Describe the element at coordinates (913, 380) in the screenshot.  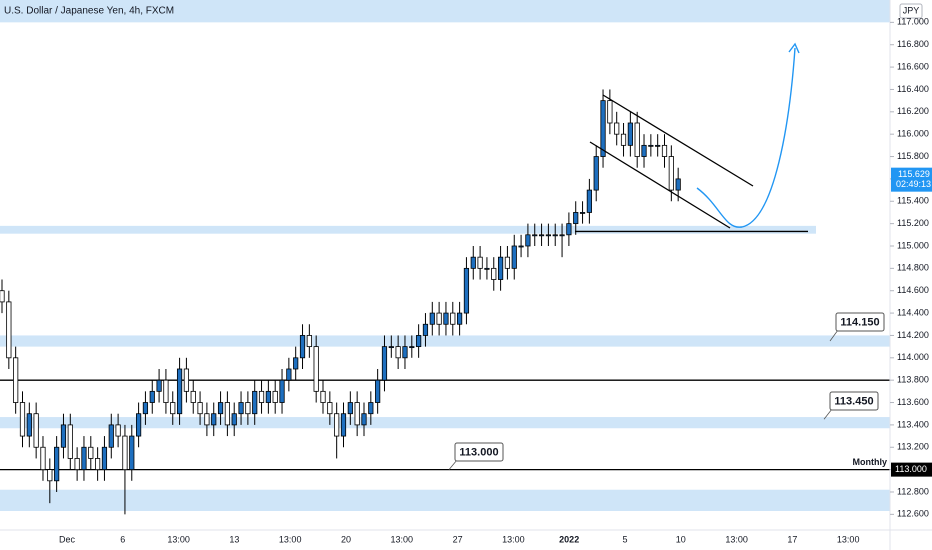
I see `y-tick-label: 113.800` at that location.